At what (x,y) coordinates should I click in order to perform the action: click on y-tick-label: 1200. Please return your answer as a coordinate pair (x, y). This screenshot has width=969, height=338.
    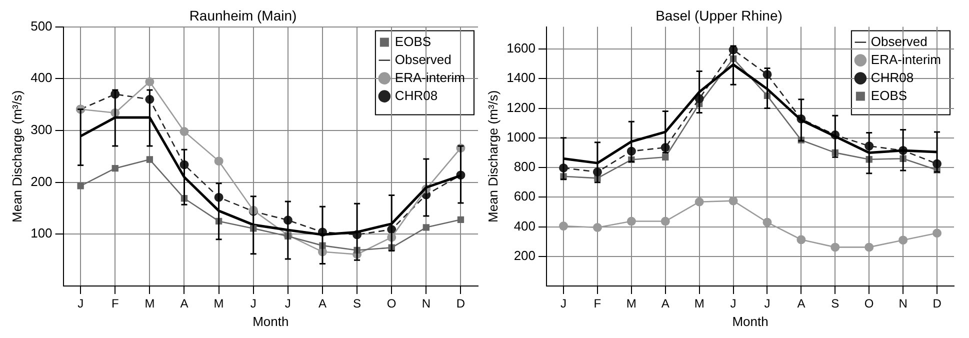
    Looking at the image, I should click on (521, 107).